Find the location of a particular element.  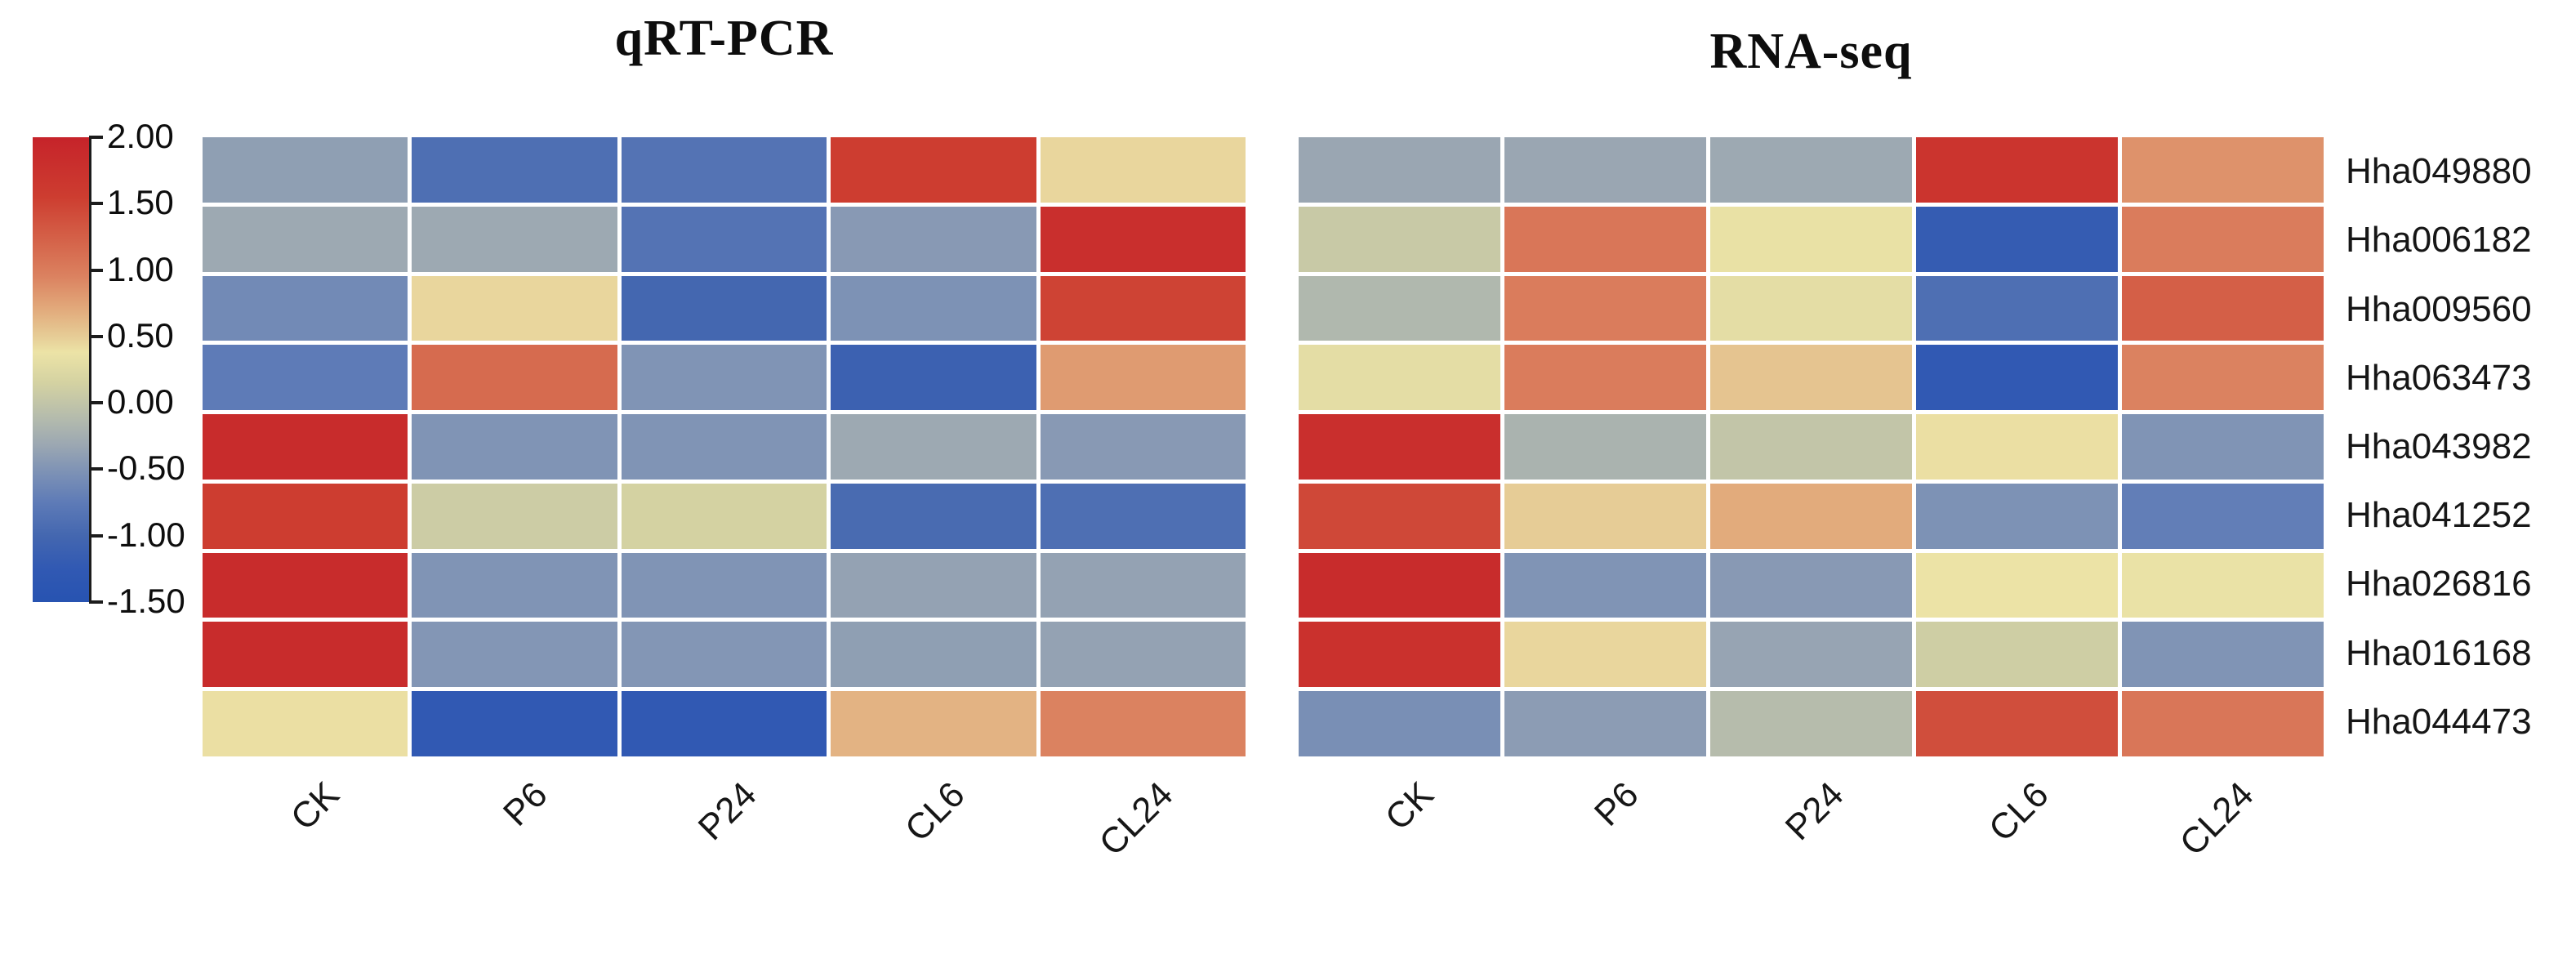

column-label-rna-P24: P24 is located at coordinates (1815, 811).